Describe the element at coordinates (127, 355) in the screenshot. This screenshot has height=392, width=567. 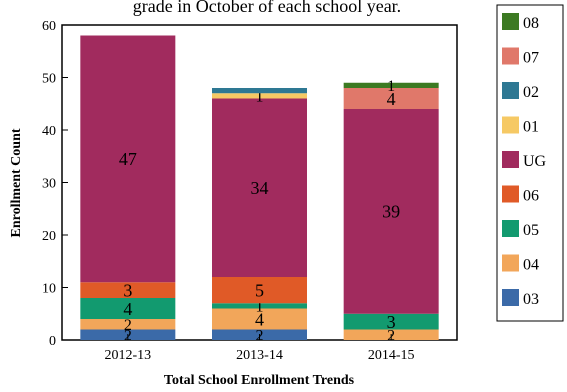
I see `x-tick-label: 2012-13` at that location.